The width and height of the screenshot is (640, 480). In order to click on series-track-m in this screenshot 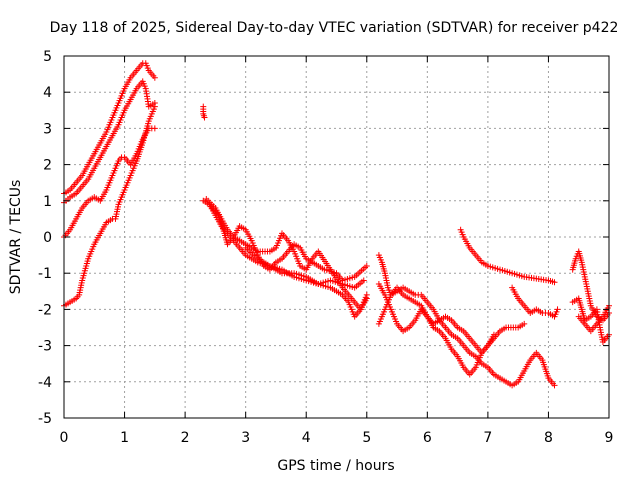, I will do `click(507, 256)`.